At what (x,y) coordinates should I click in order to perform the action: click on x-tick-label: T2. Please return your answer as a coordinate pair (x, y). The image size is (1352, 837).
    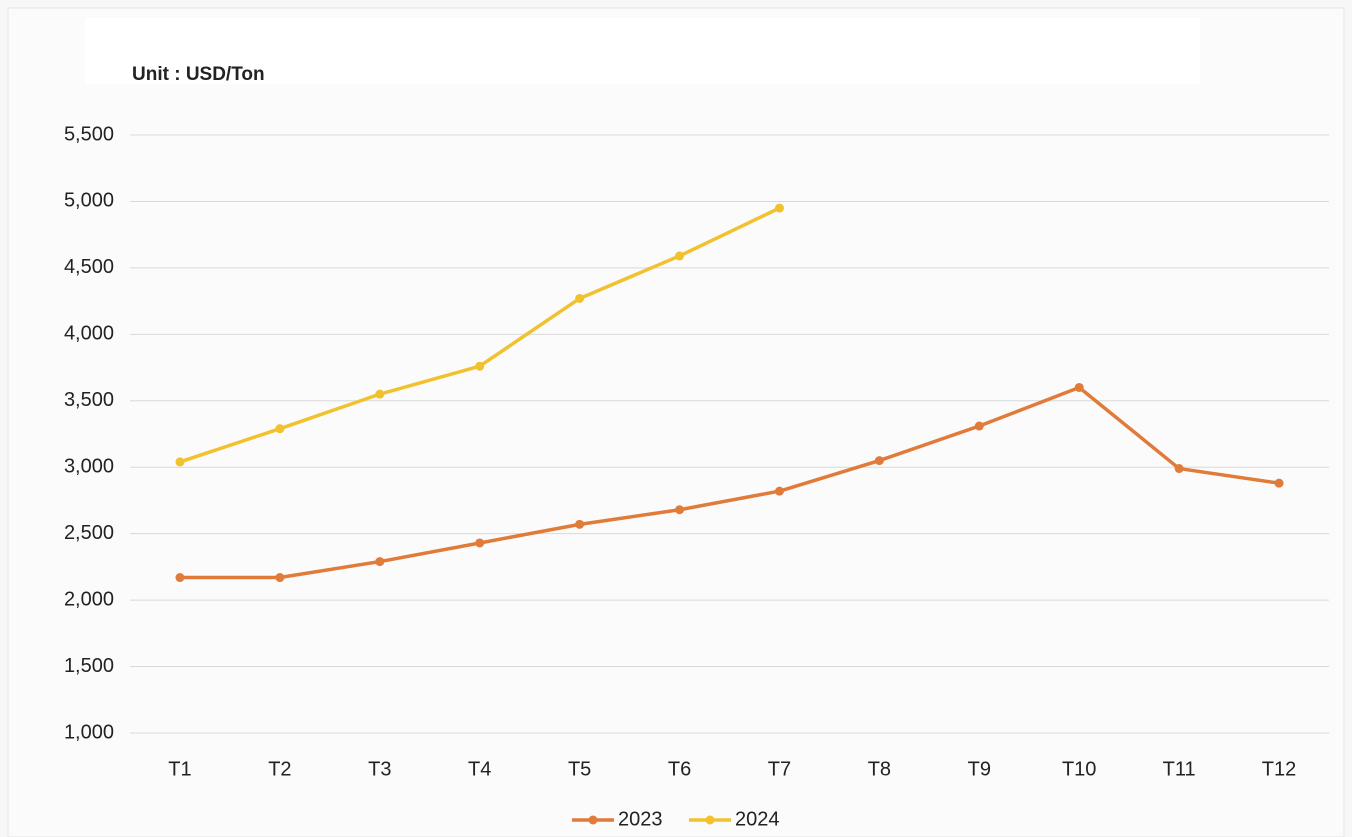
    Looking at the image, I should click on (279, 769).